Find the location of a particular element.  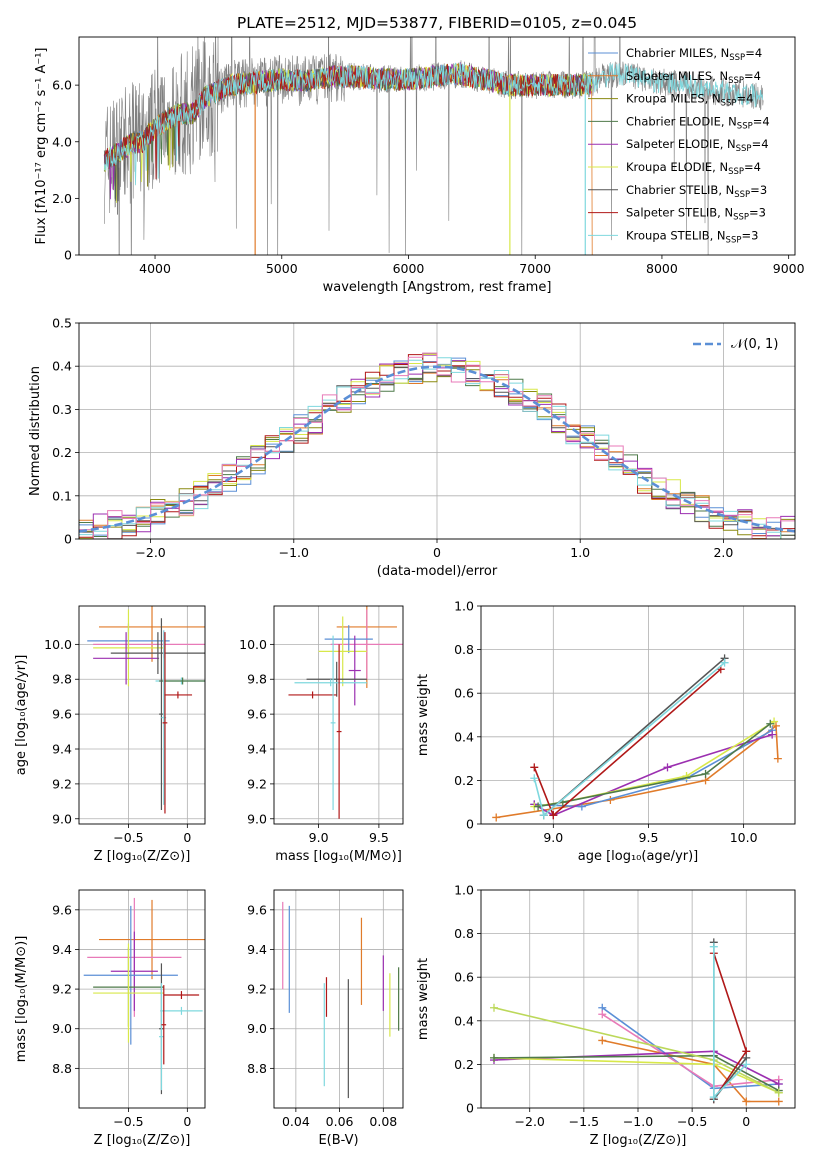

y-tick-label: 9.2 is located at coordinates (62, 989).